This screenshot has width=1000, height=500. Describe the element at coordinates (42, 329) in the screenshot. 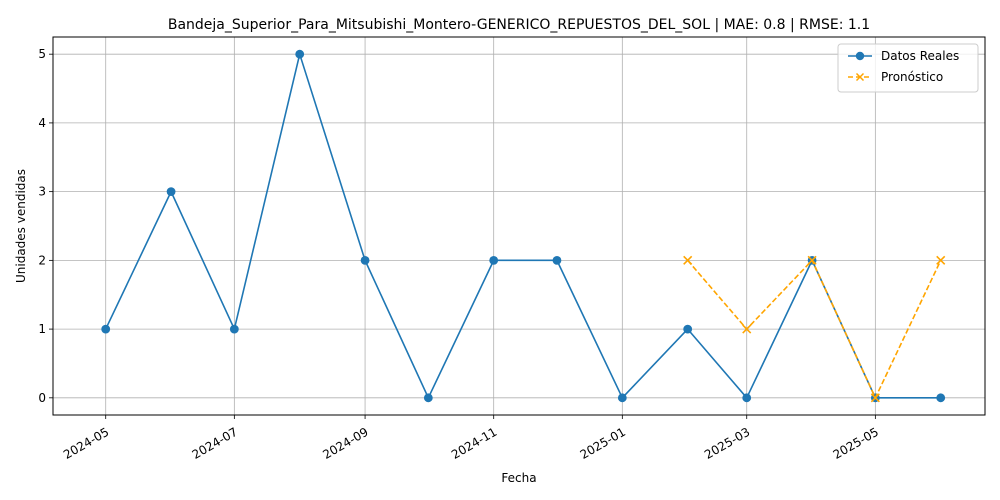

I see `y-tick-label: 1` at that location.